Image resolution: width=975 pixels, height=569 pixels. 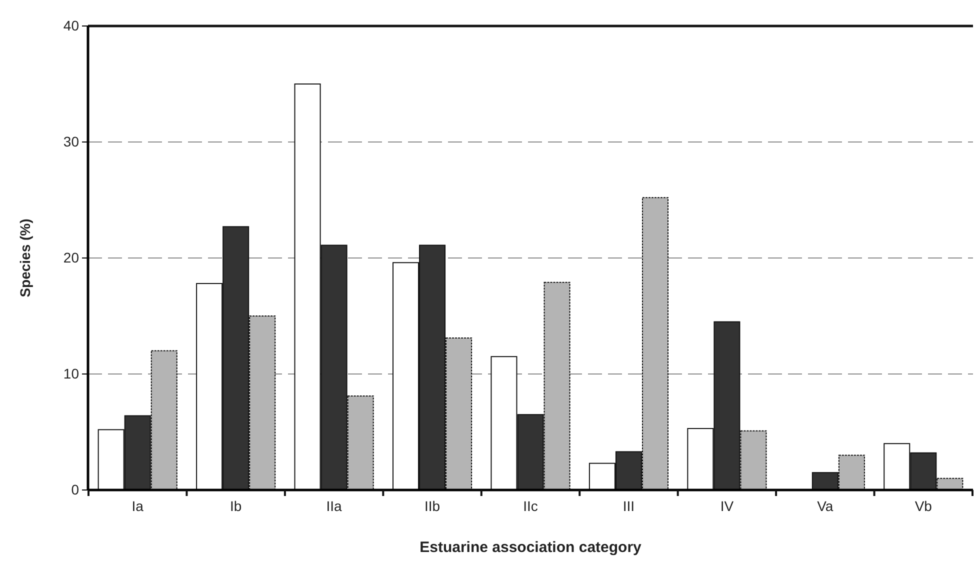 What do you see at coordinates (138, 506) in the screenshot?
I see `x-tick-label: Ia` at bounding box center [138, 506].